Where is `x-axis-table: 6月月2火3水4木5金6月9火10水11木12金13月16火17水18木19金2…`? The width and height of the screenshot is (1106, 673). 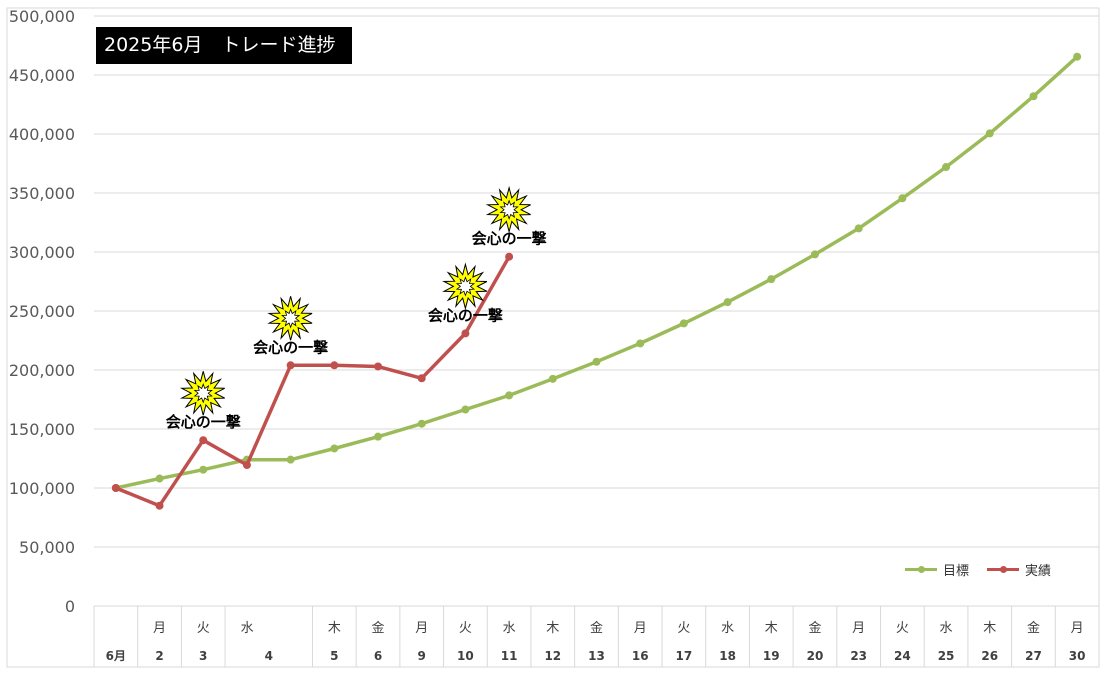
x-axis-table: 6月月2火3水4木5金6月9火10水11木12金13月16火17水18木19金2… is located at coordinates (596, 636).